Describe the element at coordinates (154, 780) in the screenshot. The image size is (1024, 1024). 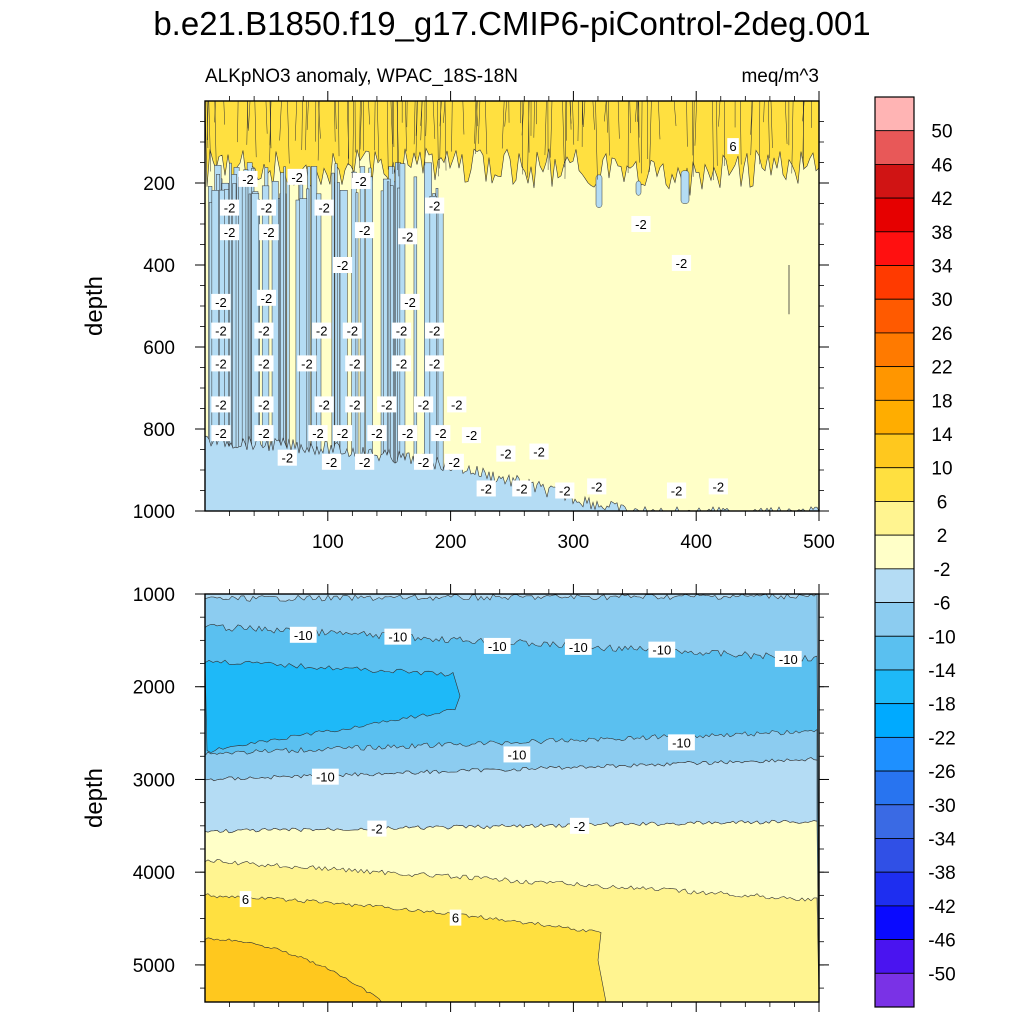
I see `y-tick-label: 3000` at that location.